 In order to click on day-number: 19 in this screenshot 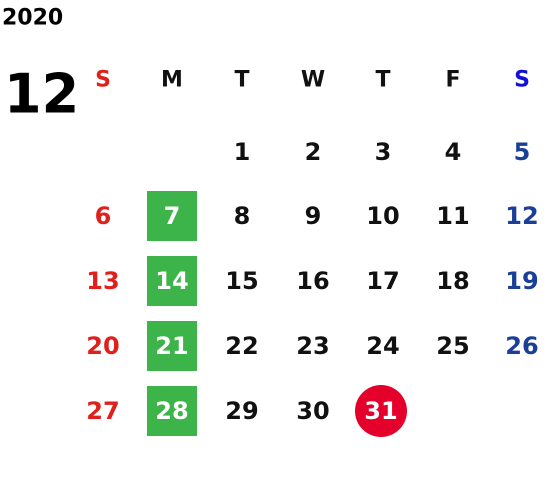, I will do `click(521, 281)`.